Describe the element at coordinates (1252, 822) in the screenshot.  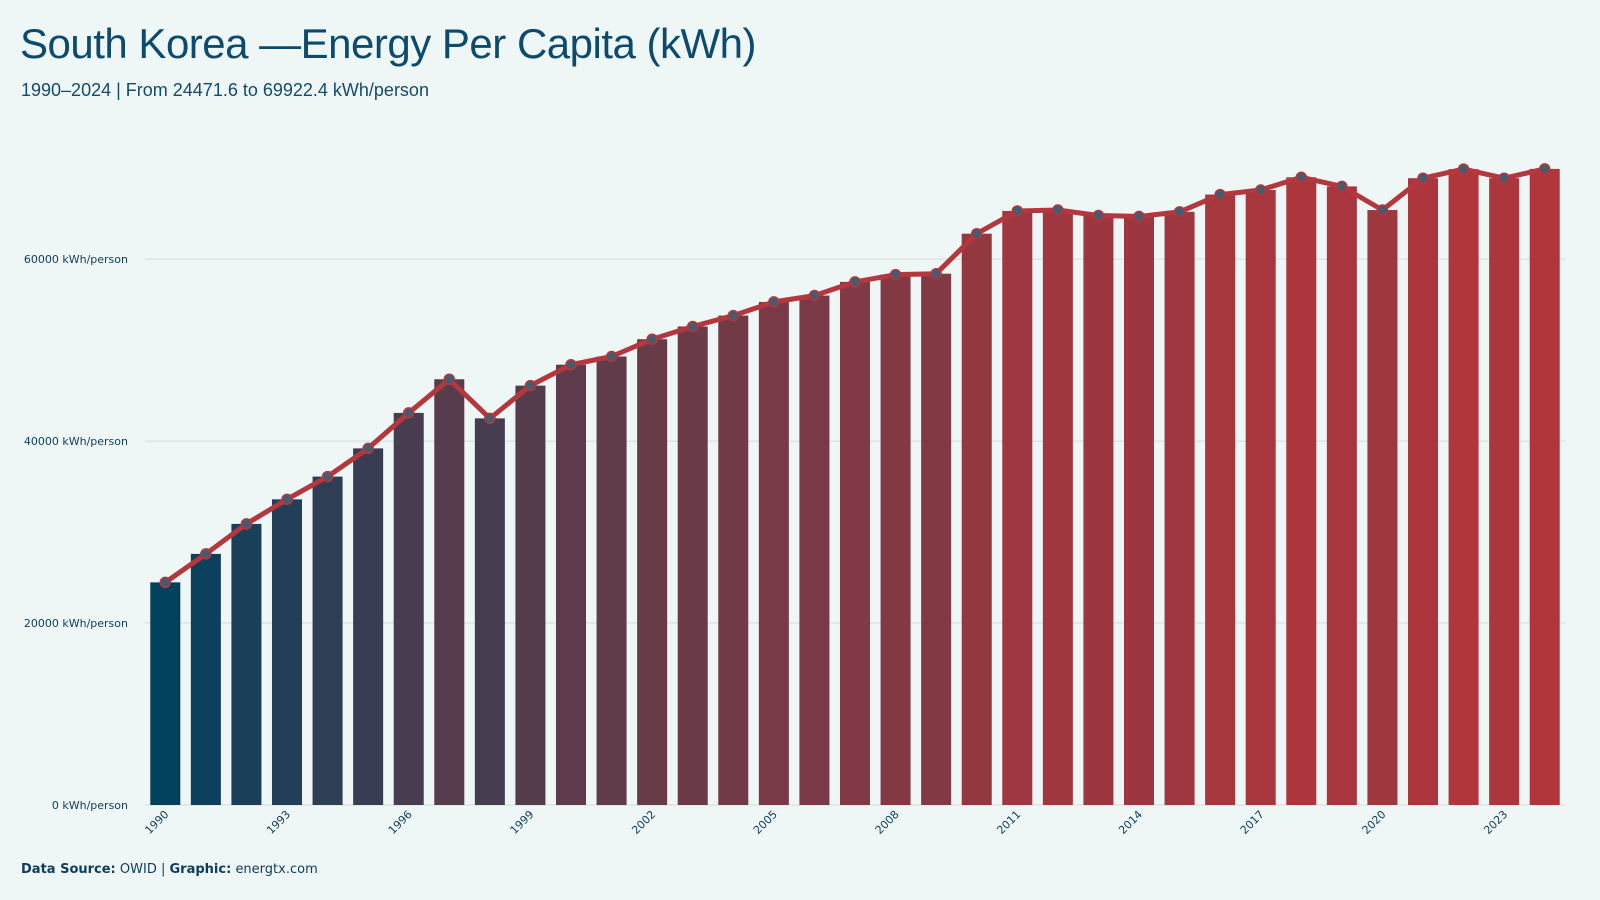
I see `x-tick-label: 2017` at that location.